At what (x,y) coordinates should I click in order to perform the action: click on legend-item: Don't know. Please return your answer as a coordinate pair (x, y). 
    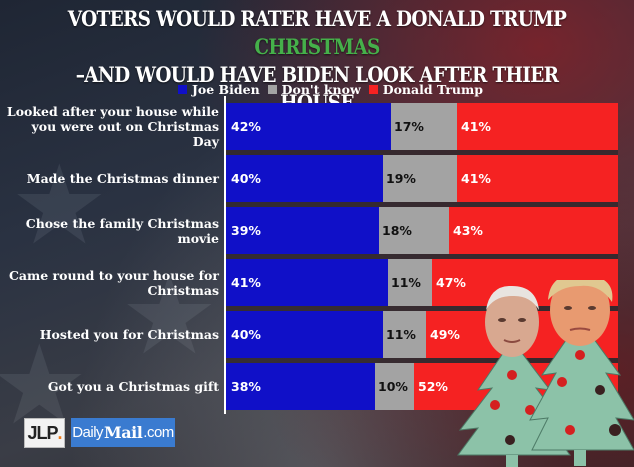
    Looking at the image, I should click on (314, 89).